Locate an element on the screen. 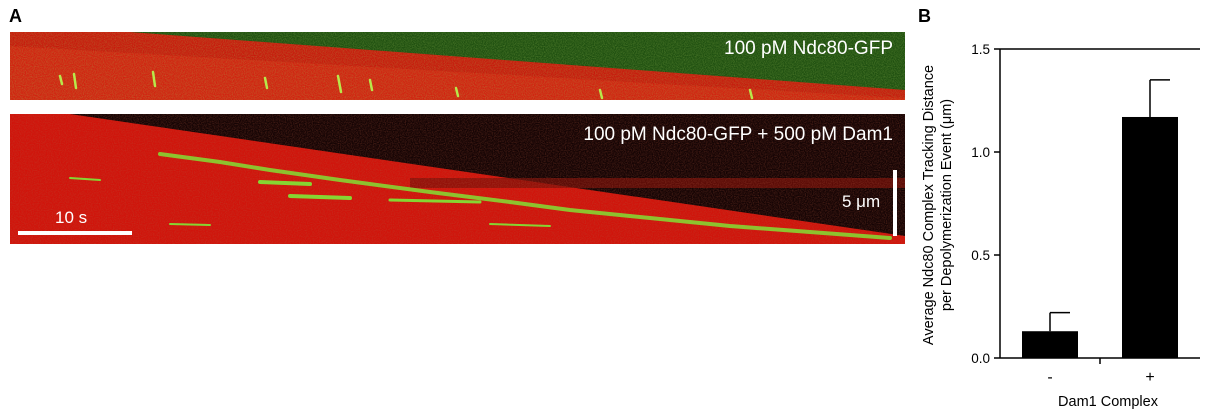  y-tick-label: 0.0 is located at coordinates (980, 358).